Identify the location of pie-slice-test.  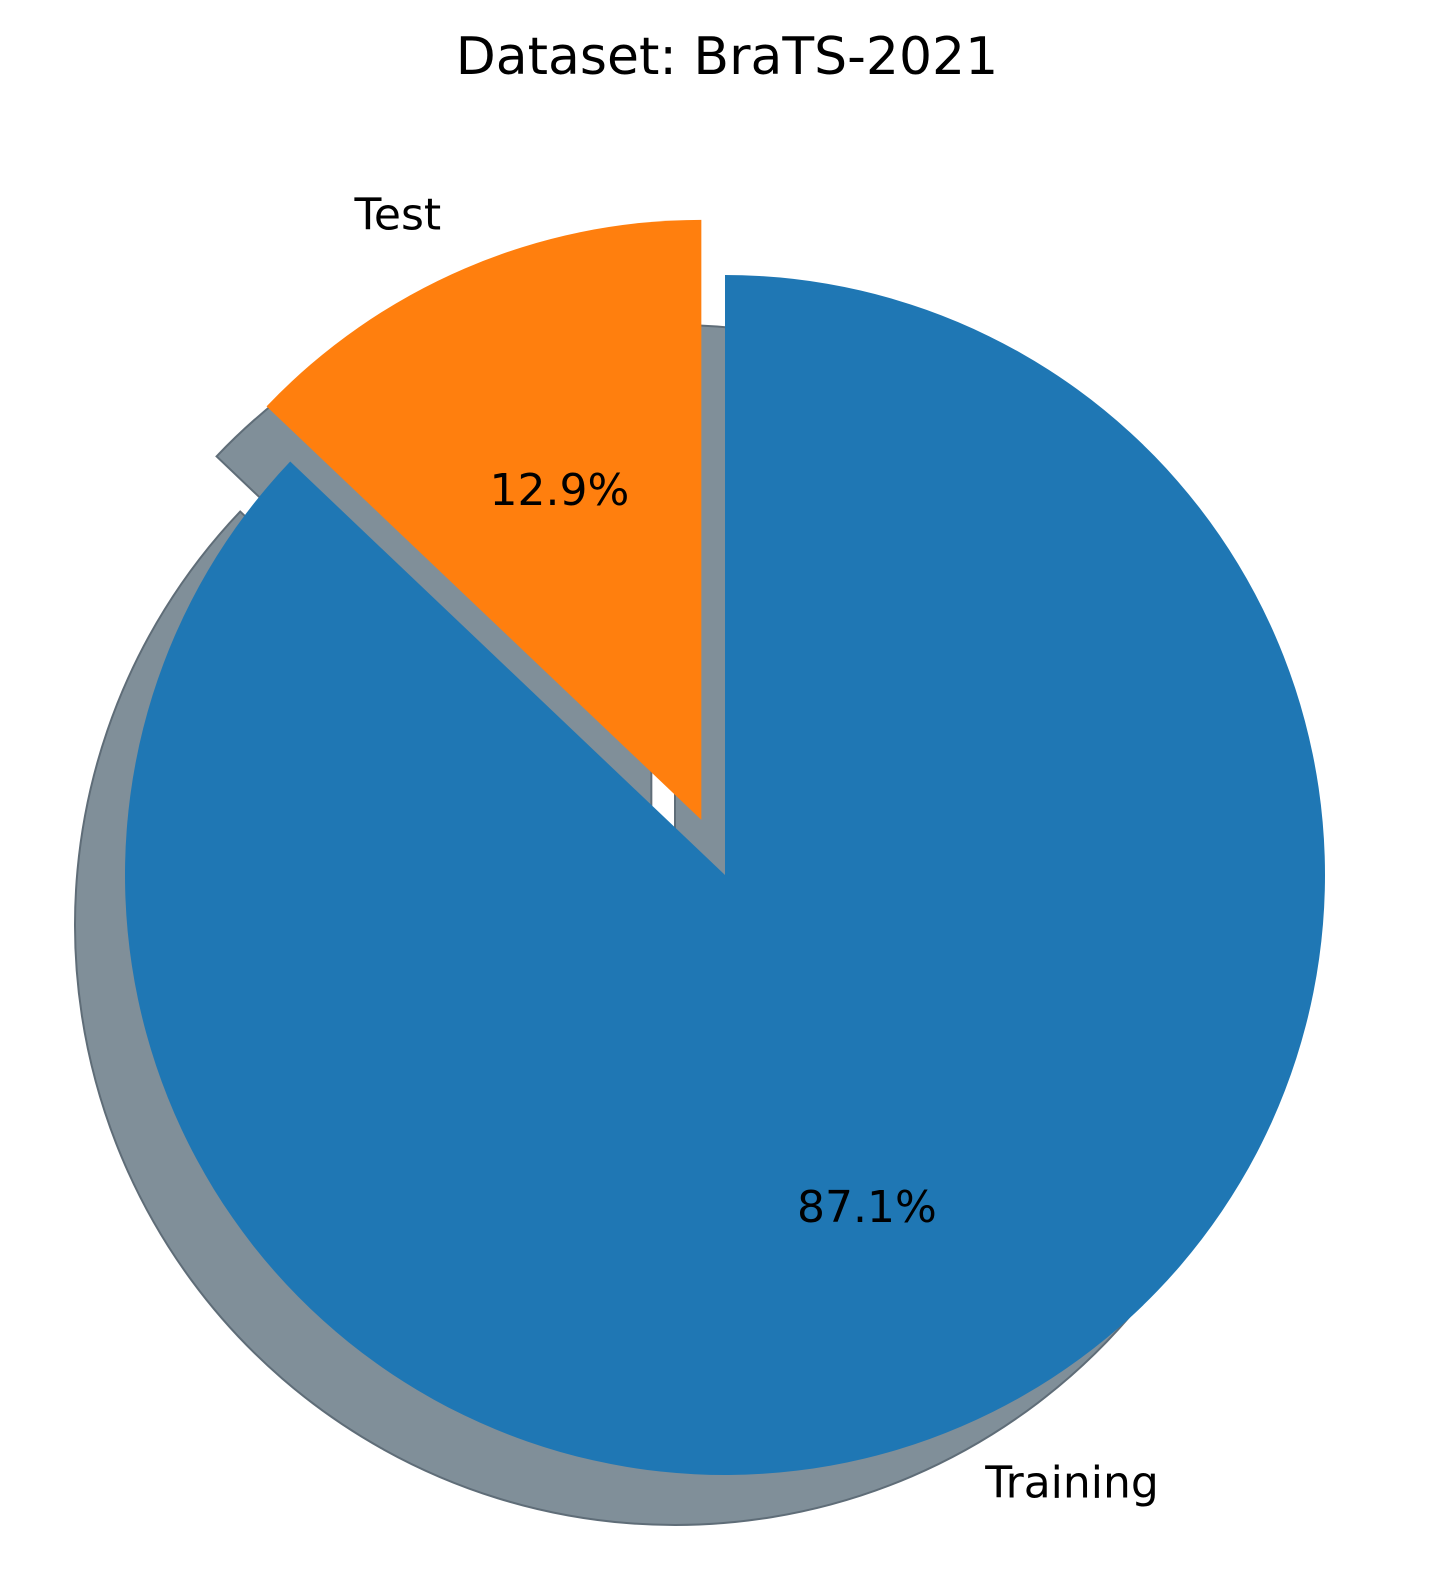
(484, 519).